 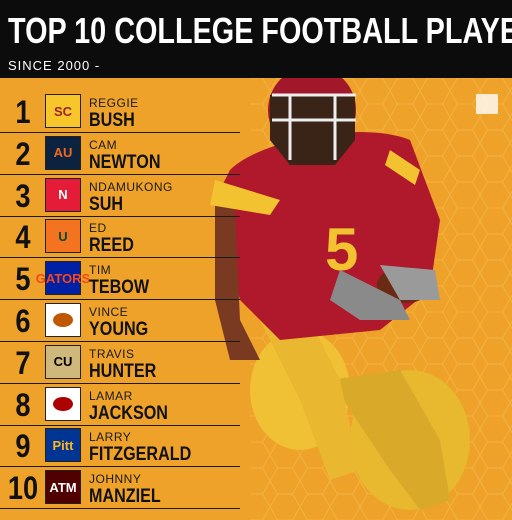 I want to click on title: TOP 10 COLLEGE FOOTBALL PLAYERS, so click(x=260, y=30).